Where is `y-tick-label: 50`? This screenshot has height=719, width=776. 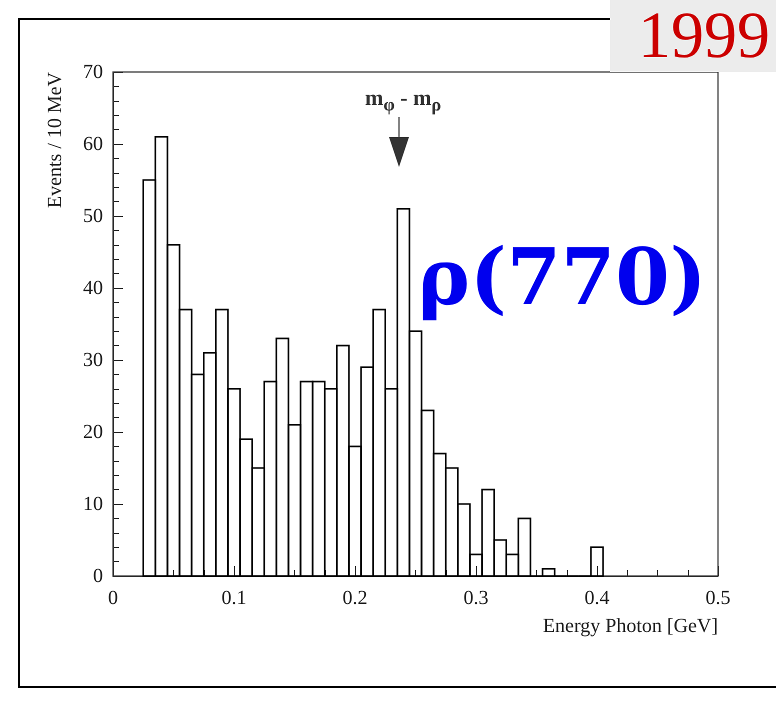 y-tick-label: 50 is located at coordinates (93, 216).